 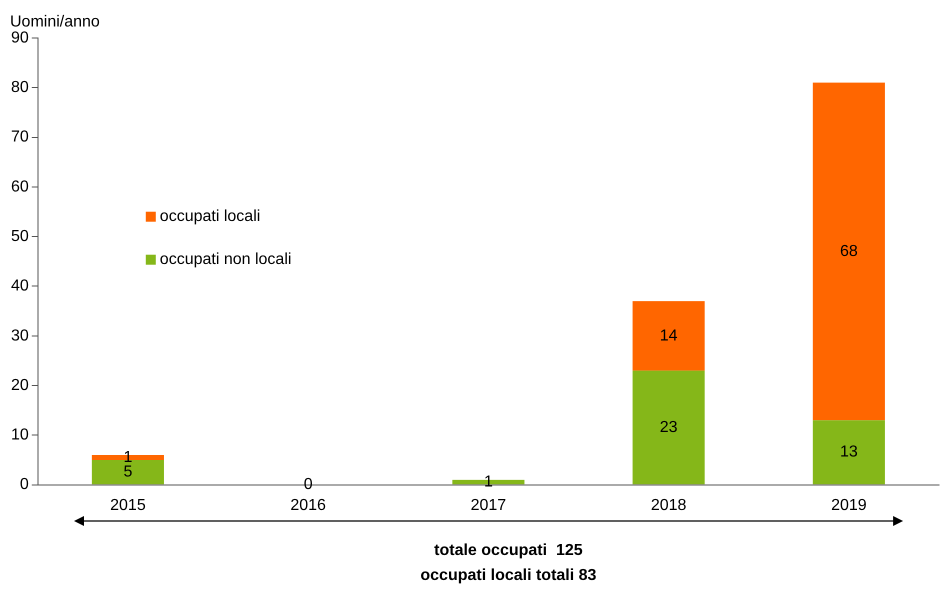 I want to click on data-label: 23, so click(x=669, y=427).